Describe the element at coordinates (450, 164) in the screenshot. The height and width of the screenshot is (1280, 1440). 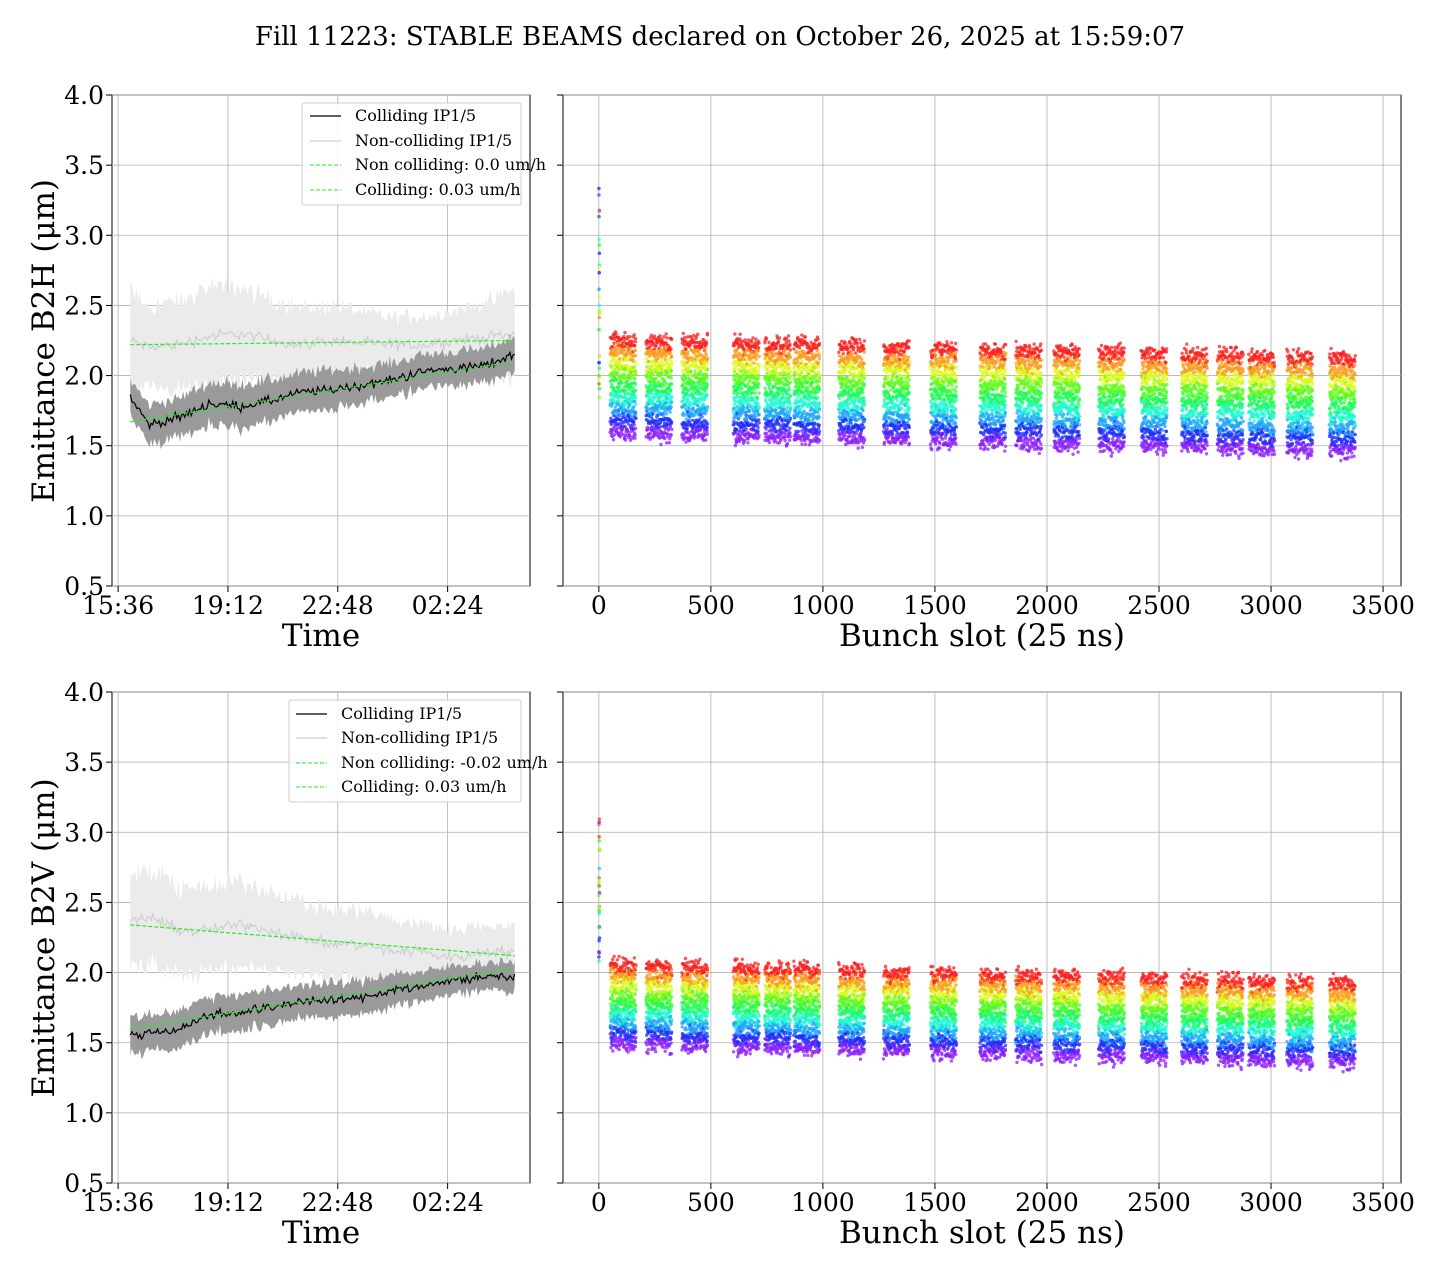
I see `legend-label: Non colliding: 0.0 um/h` at that location.